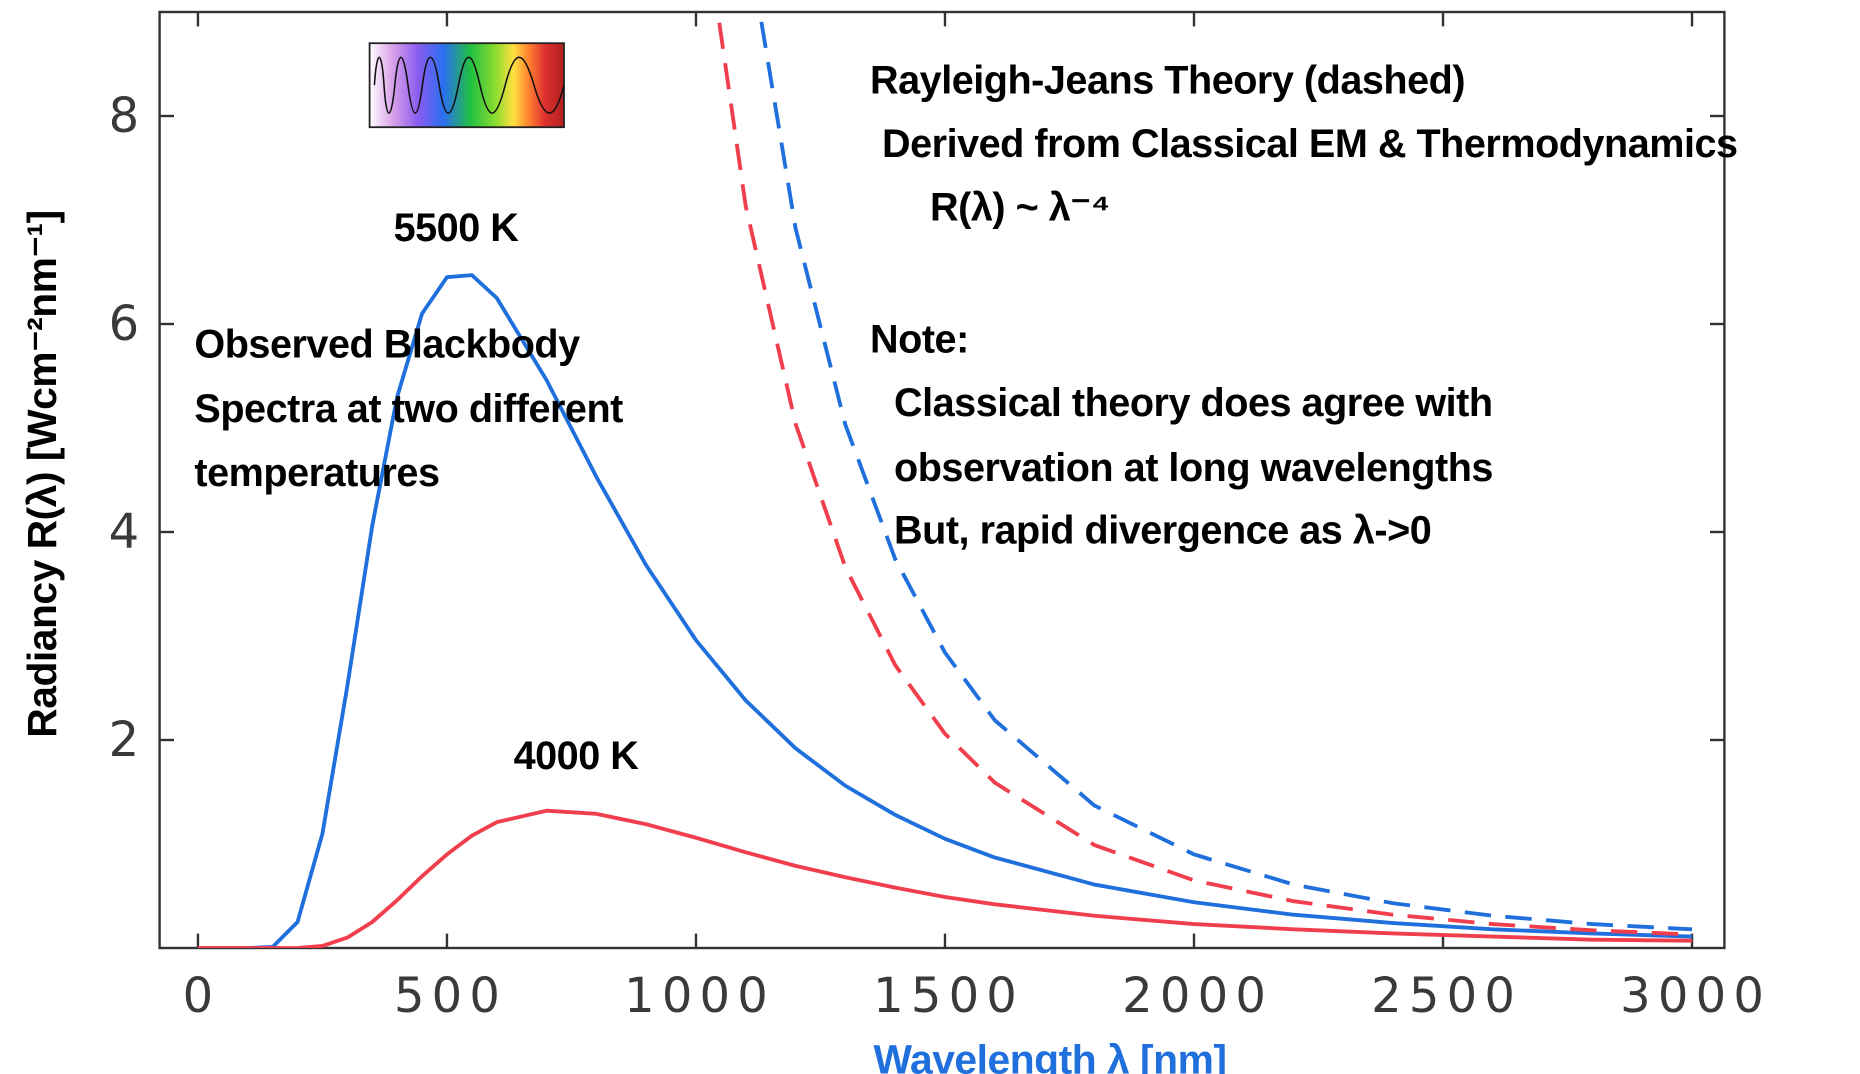 This screenshot has height=1074, width=1860. Describe the element at coordinates (1695, 996) in the screenshot. I see `x-tick-label: 3000` at that location.